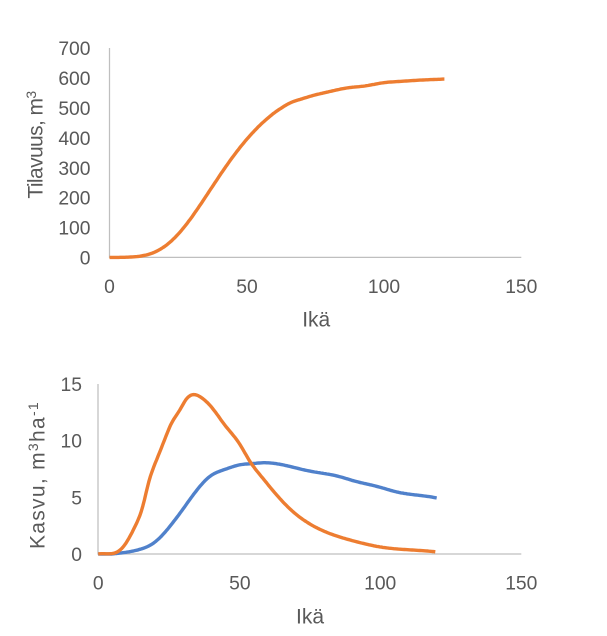  I want to click on svg-text: 15, so click(71, 385).